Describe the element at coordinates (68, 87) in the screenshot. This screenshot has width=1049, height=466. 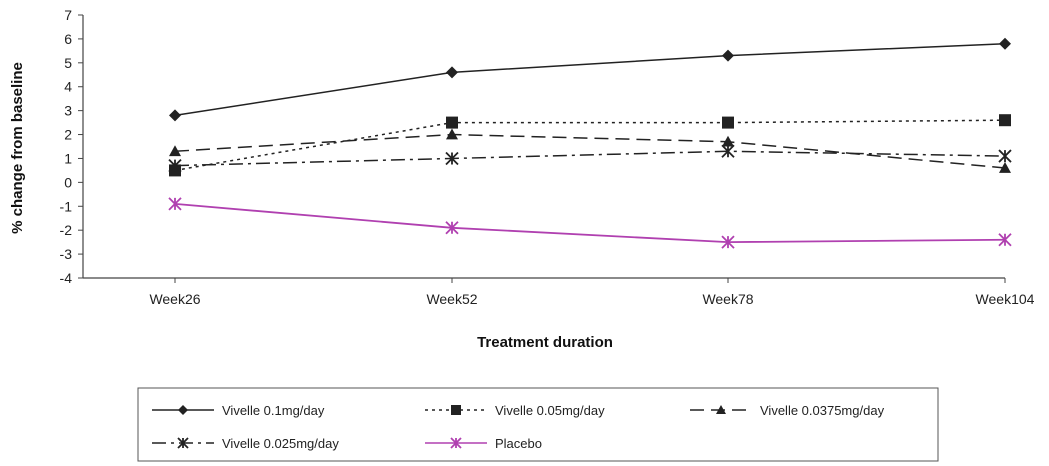
I see `y-tick-label: 4` at that location.